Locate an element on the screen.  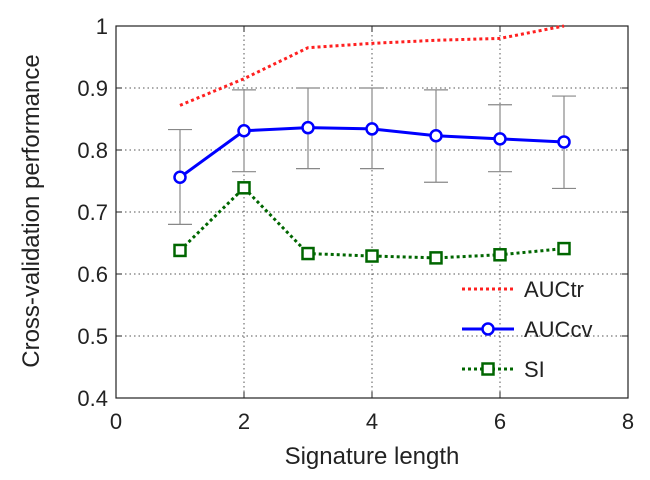
legend-auctr-label: AUCtr is located at coordinates (554, 289).